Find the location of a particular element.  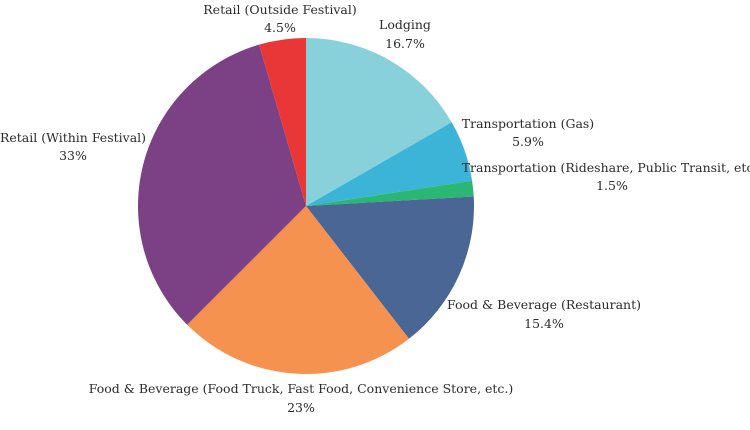

slice-value-retail-within-festival: 33% is located at coordinates (73, 155).